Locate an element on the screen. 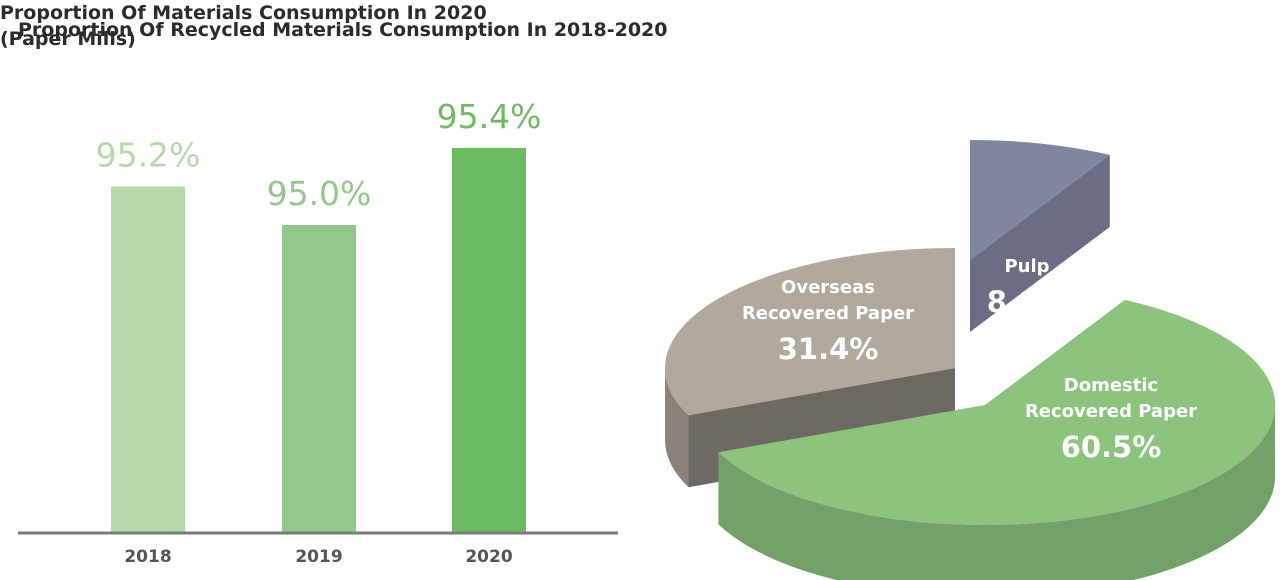  pie-chart-title-line-2: (Paper Mills) is located at coordinates (68, 39).